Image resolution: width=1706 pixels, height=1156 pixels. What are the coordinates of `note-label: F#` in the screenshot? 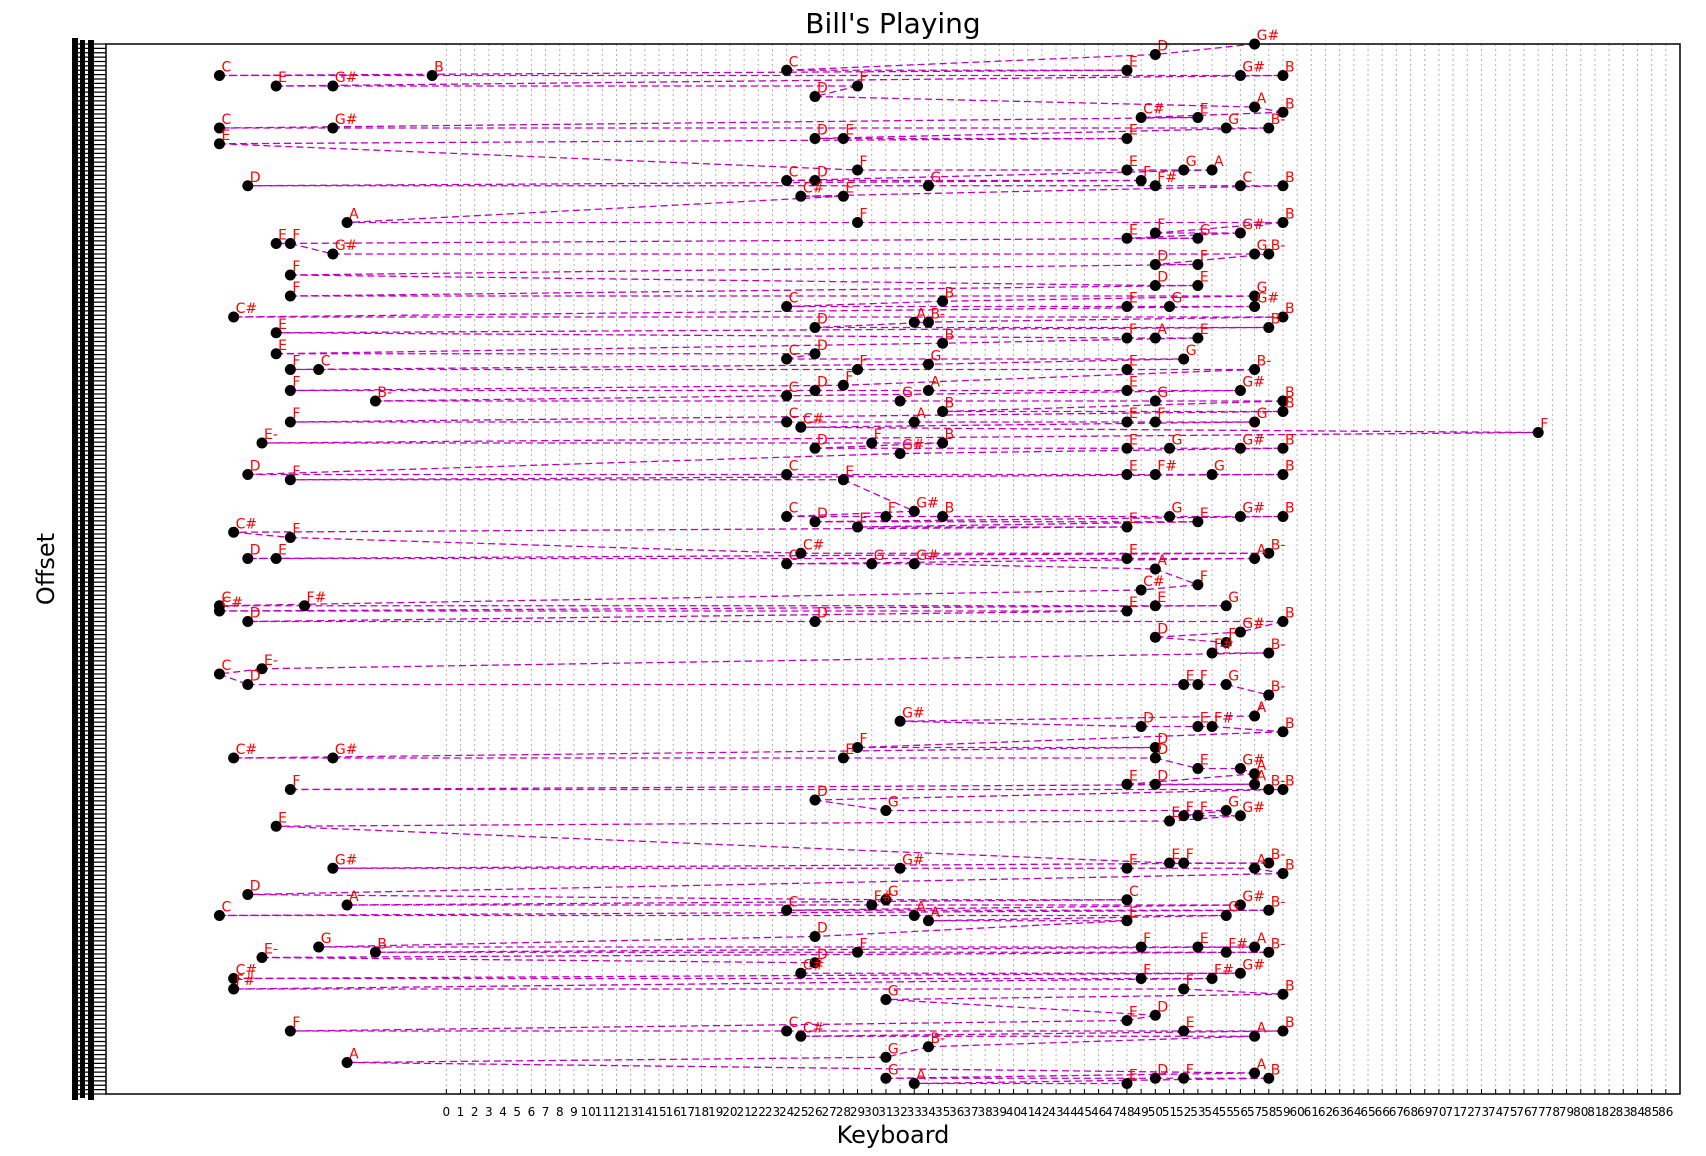 It's located at (1224, 645).